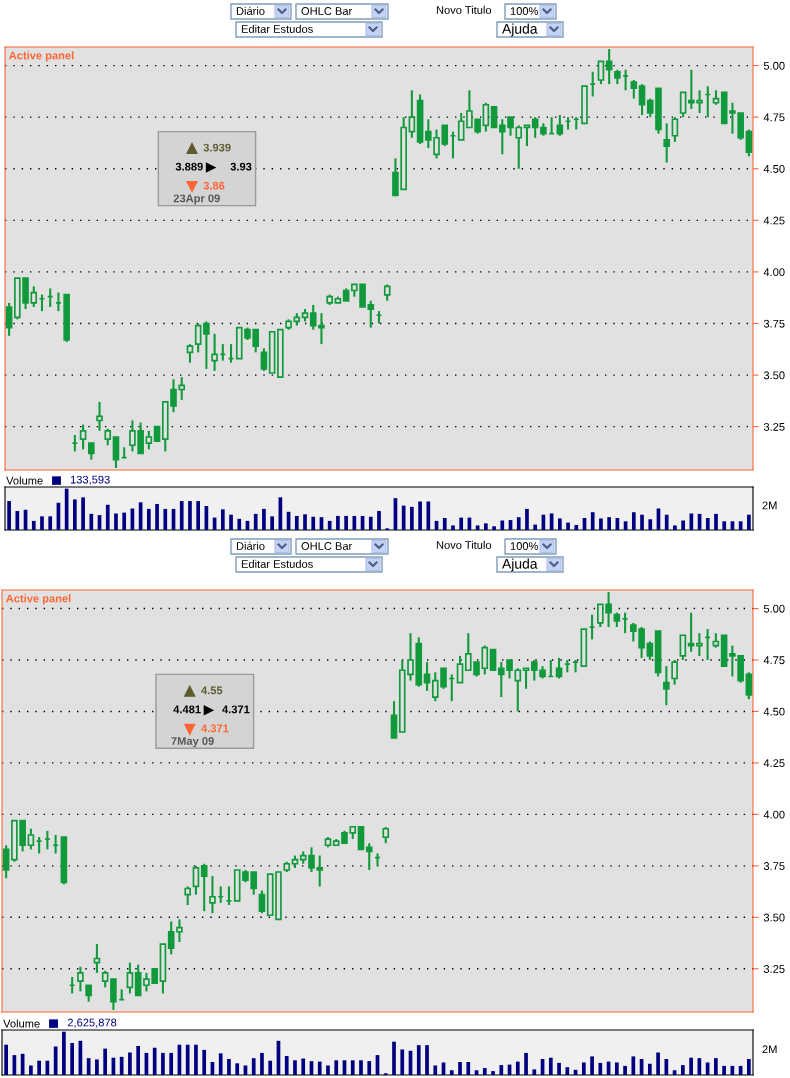 This screenshot has height=1078, width=790. I want to click on annotation: 4.371, so click(236, 709).